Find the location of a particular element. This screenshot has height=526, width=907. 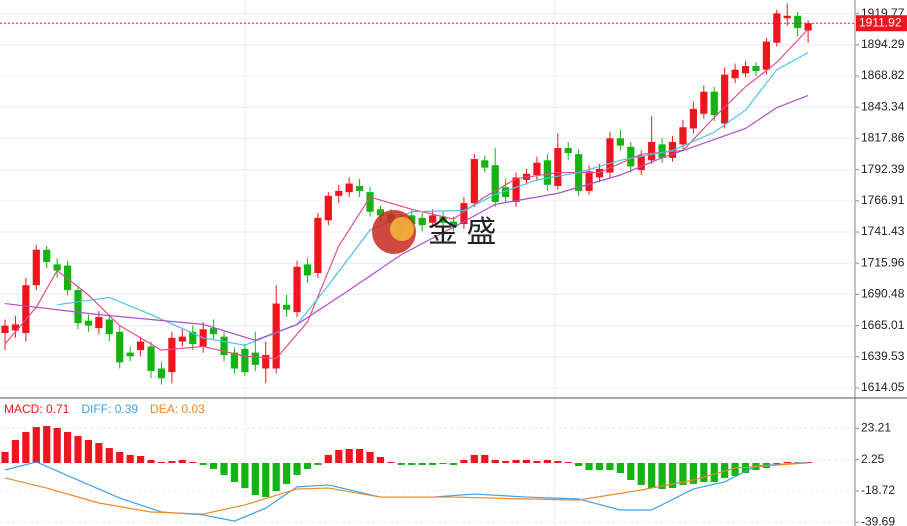

y-tick-label: -18.72 is located at coordinates (878, 490).